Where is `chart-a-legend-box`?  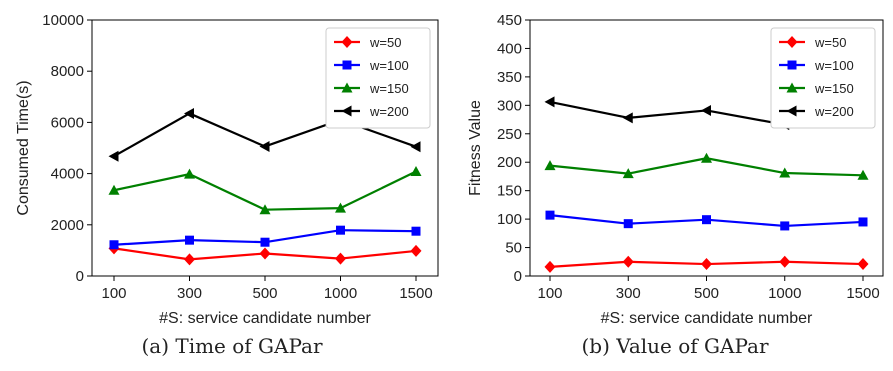 chart-a-legend-box is located at coordinates (378, 78).